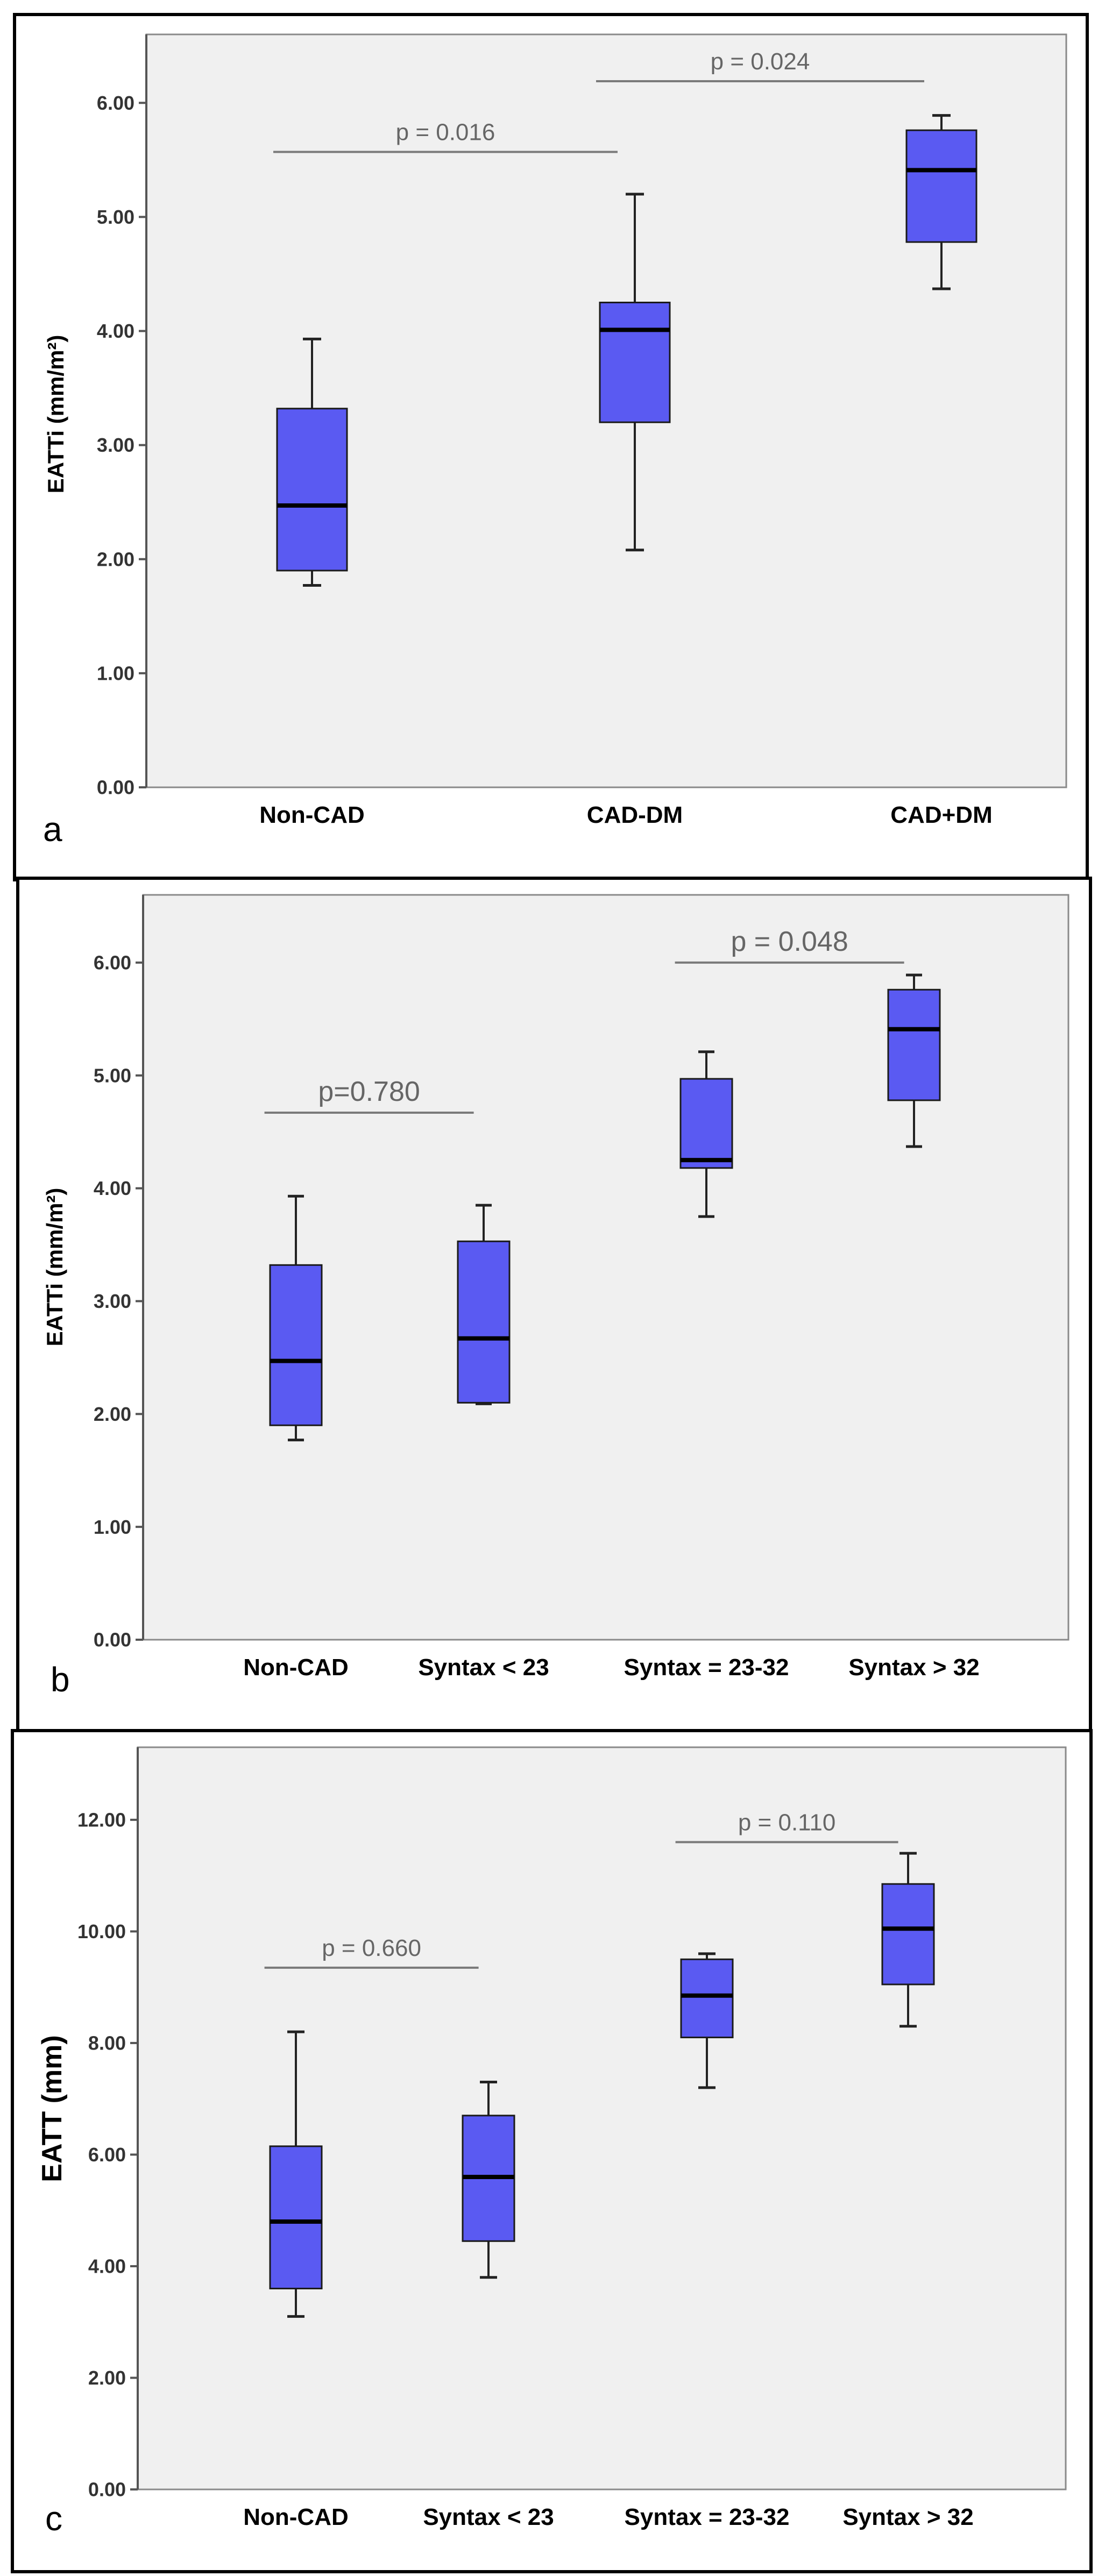 The width and height of the screenshot is (1098, 2576). Describe the element at coordinates (52, 2109) in the screenshot. I see `y-axis-label: EATT (mm)` at that location.